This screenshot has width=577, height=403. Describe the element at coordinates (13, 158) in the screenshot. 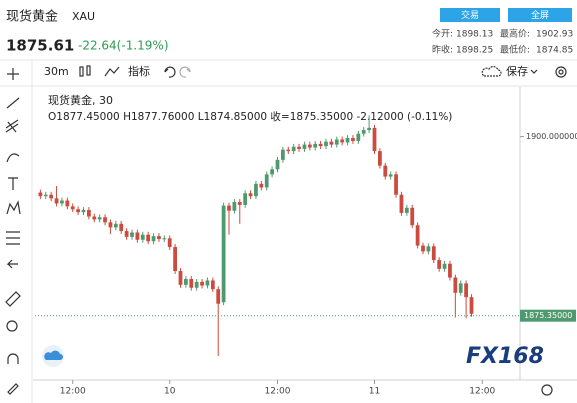

I see `brush-tool` at that location.